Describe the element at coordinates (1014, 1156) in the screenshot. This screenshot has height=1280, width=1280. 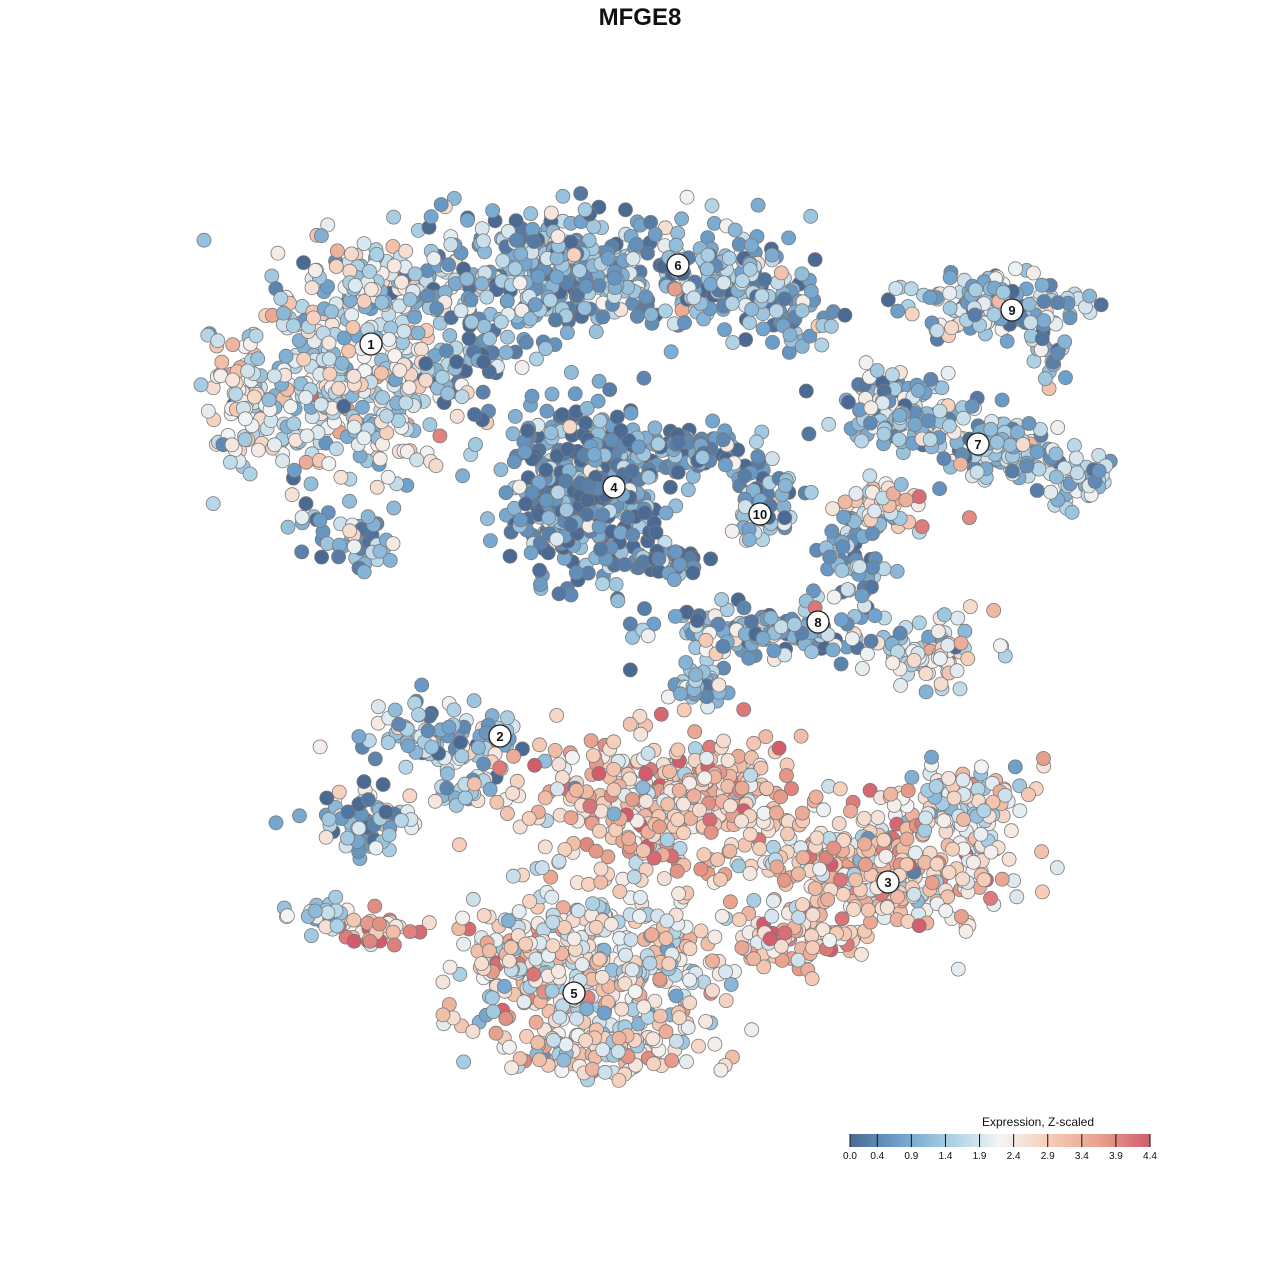
I see `legend-tick-label: 2.4` at that location.